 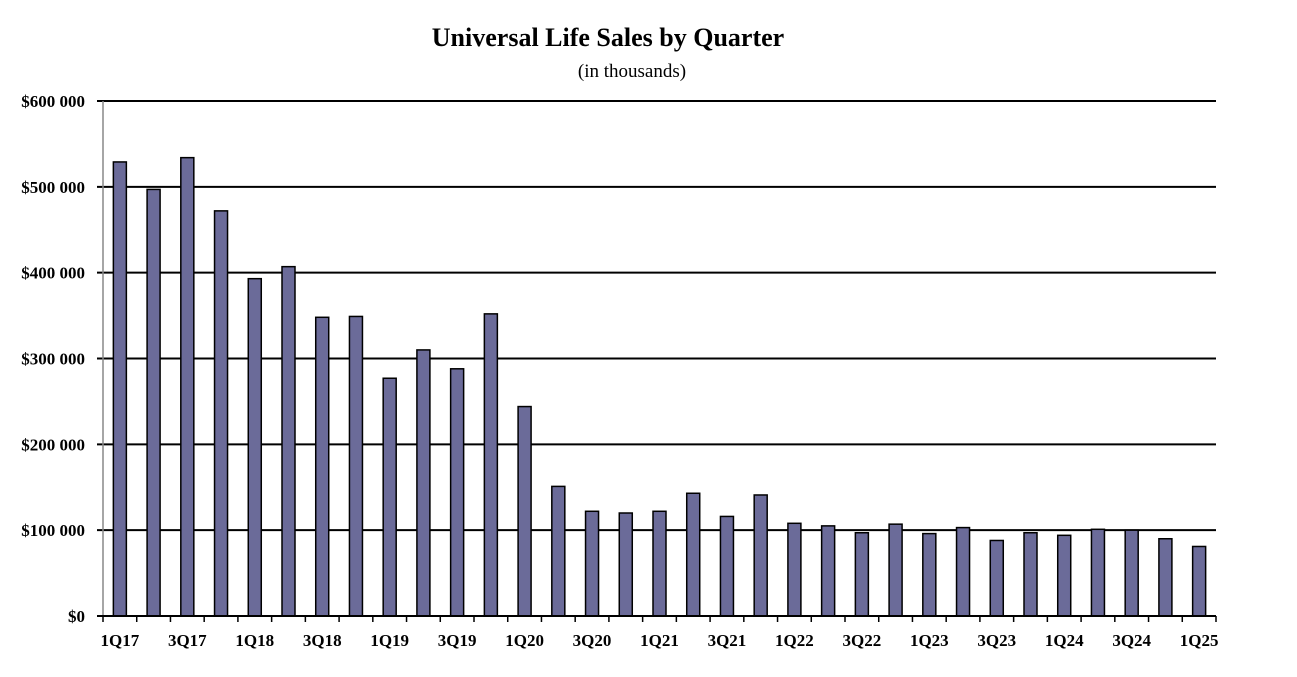 I want to click on bar-1q21, so click(x=659, y=563).